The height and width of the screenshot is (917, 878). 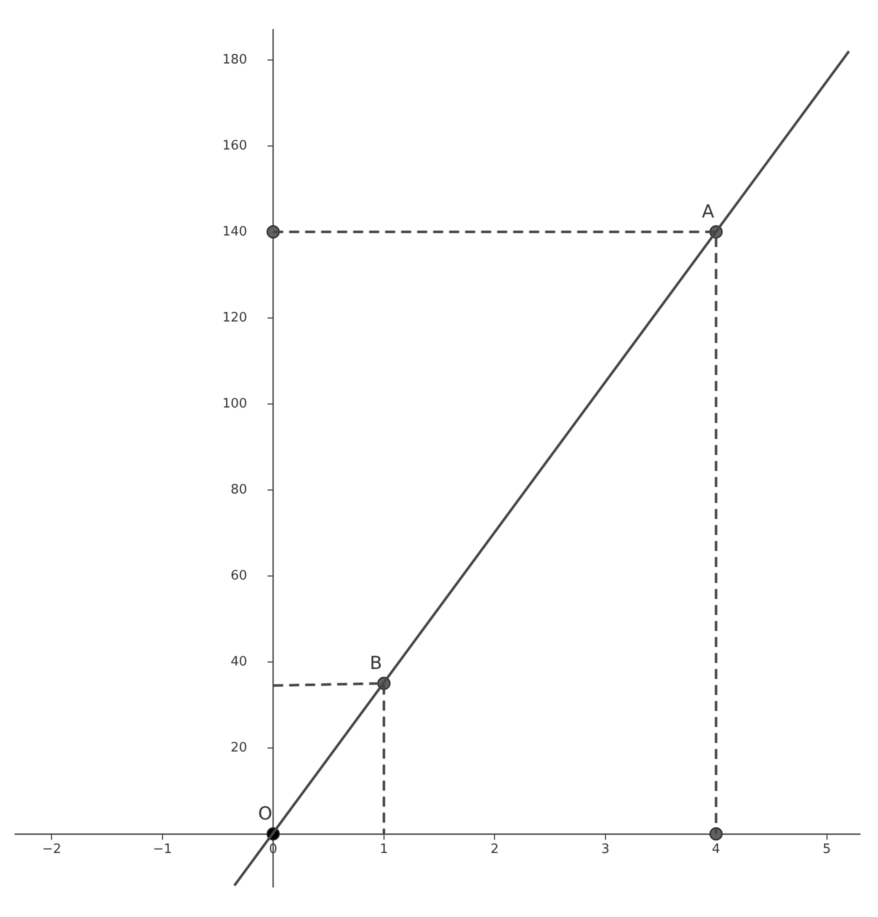 I want to click on annotation: B, so click(x=376, y=663).